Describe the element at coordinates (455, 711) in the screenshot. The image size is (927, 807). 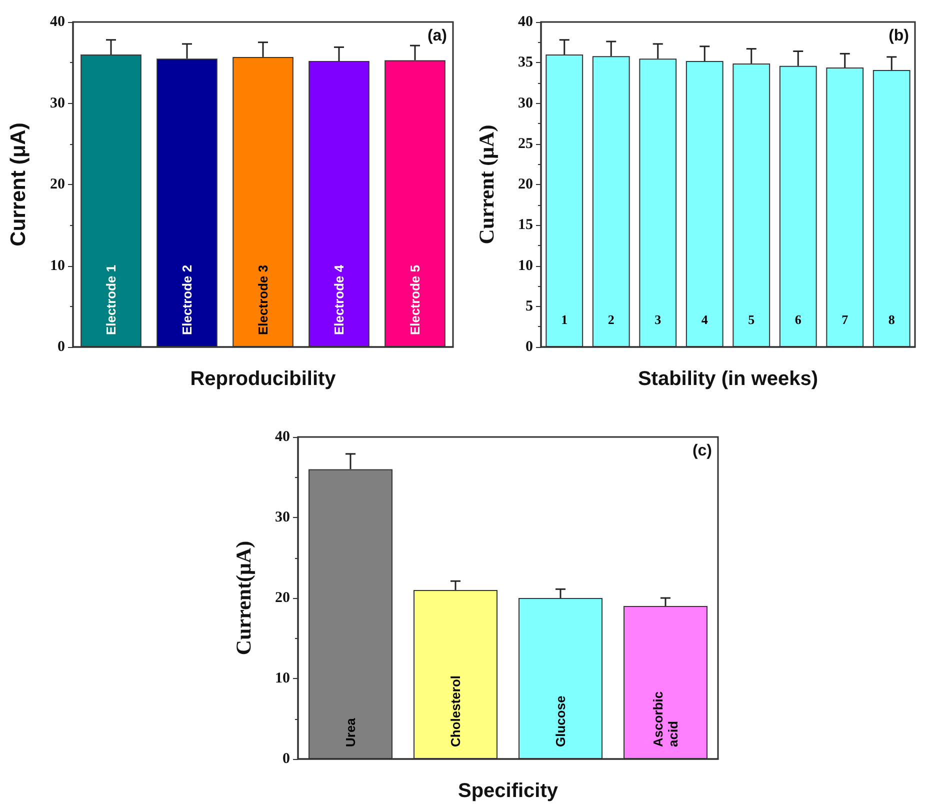
I see `x-tick-label: Cholesterol` at that location.